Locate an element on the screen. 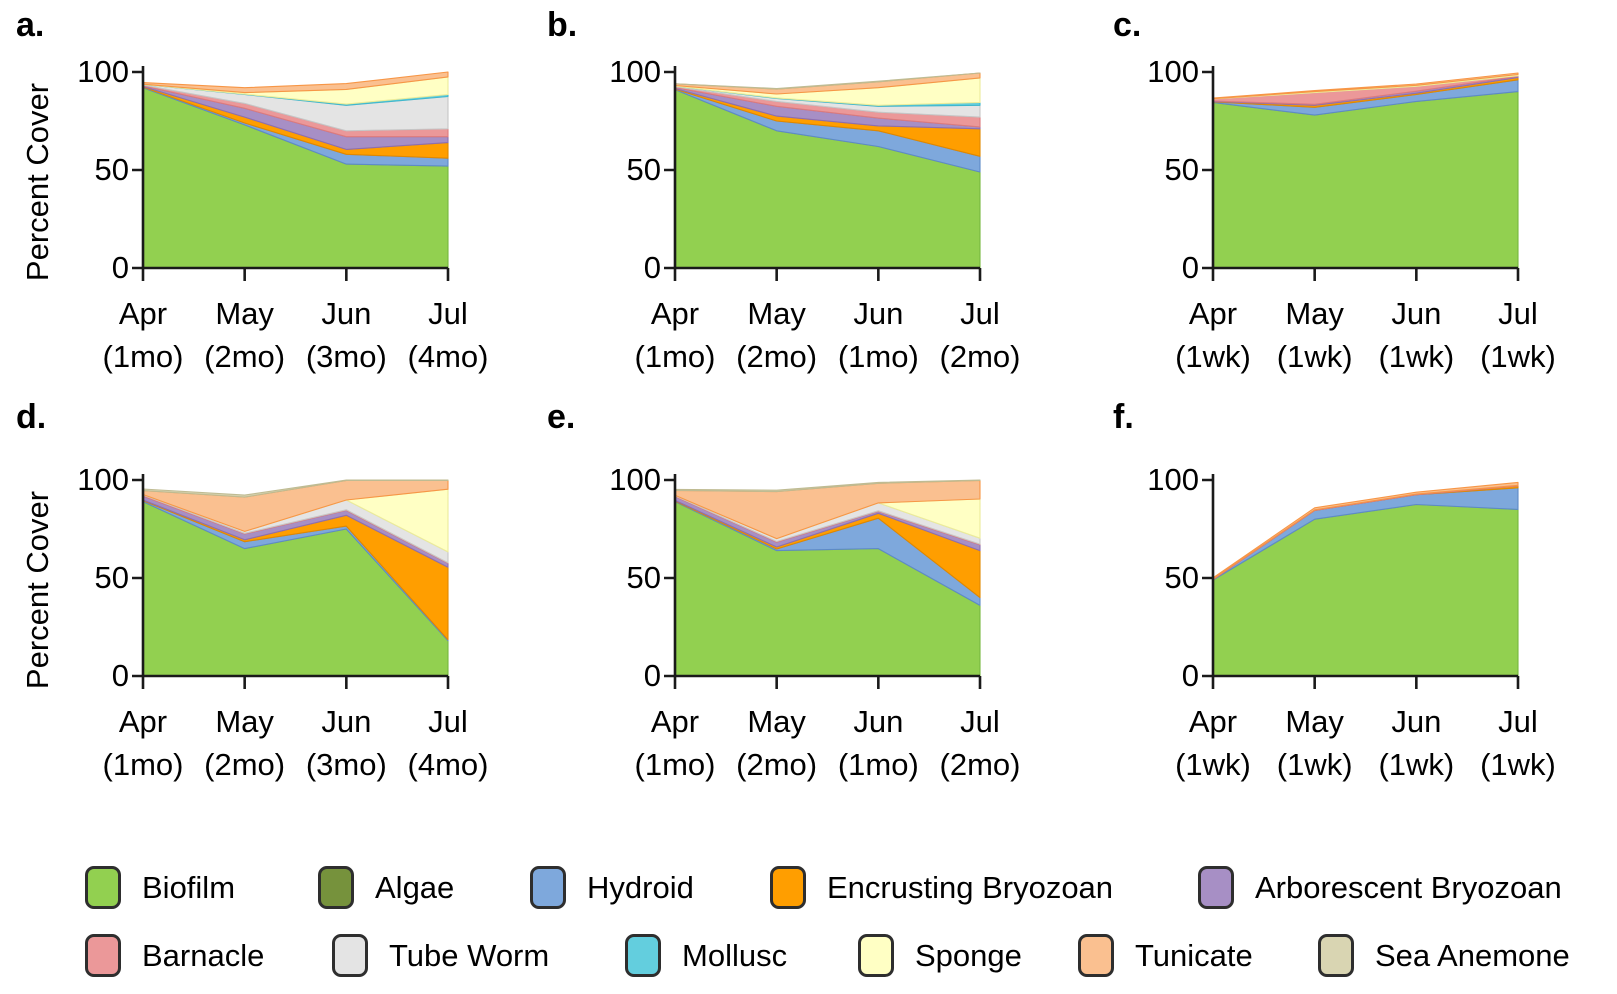 The width and height of the screenshot is (1617, 994). panel-letter: e. is located at coordinates (561, 417).